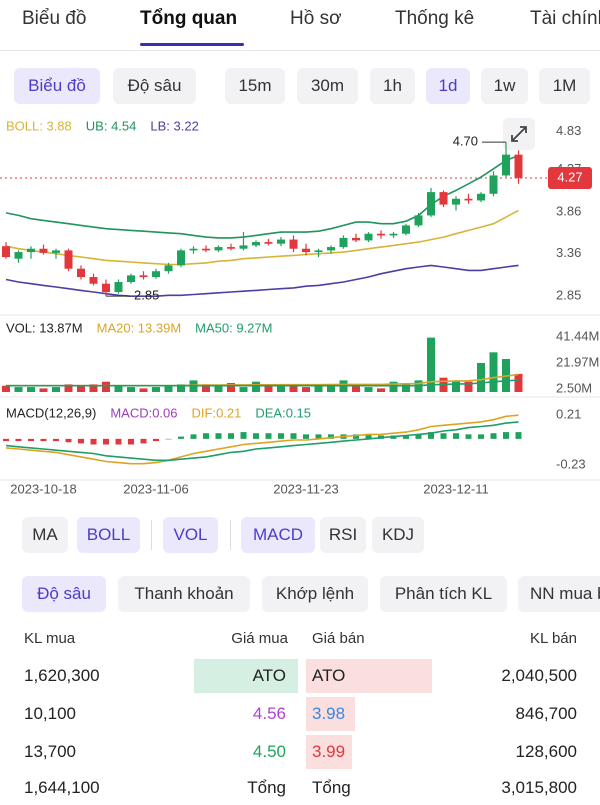 The width and height of the screenshot is (600, 805). What do you see at coordinates (443, 594) in the screenshot?
I see `depth-tab: Phân tích KL` at bounding box center [443, 594].